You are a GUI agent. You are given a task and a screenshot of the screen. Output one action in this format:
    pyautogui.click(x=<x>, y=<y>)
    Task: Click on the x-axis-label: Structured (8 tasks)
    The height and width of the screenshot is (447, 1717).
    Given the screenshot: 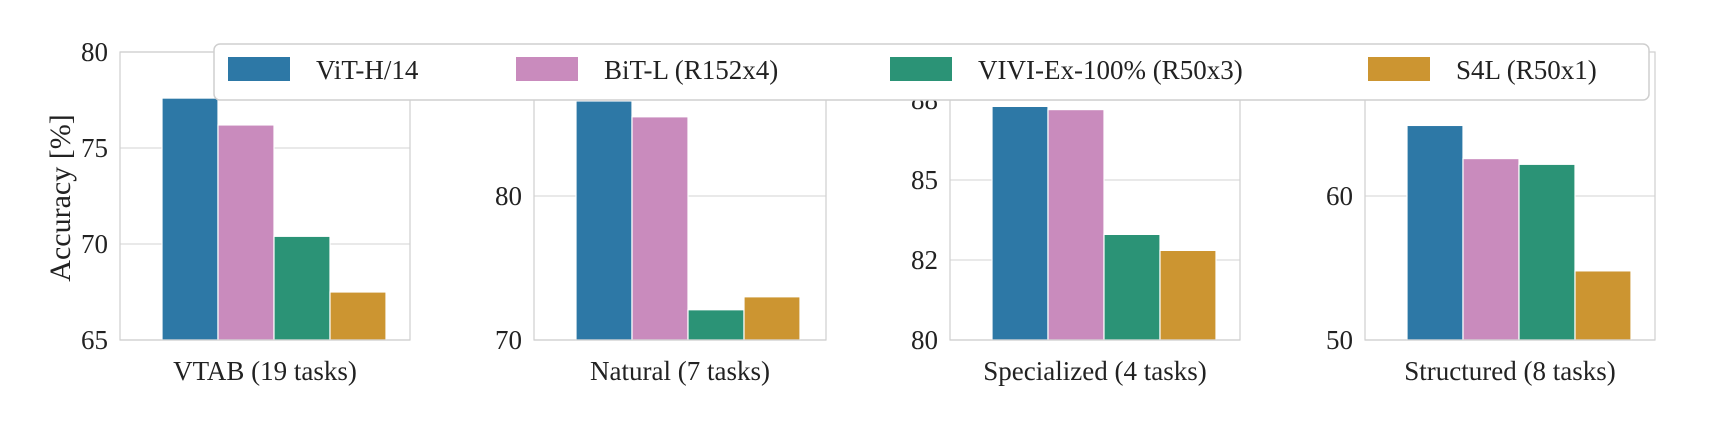 What is the action you would take?
    pyautogui.click(x=1509, y=371)
    